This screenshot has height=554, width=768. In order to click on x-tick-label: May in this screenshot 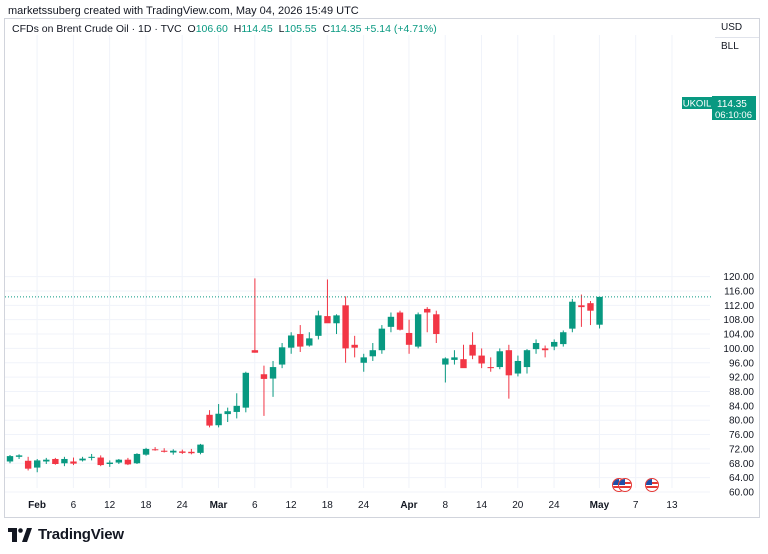, I will do `click(600, 505)`.